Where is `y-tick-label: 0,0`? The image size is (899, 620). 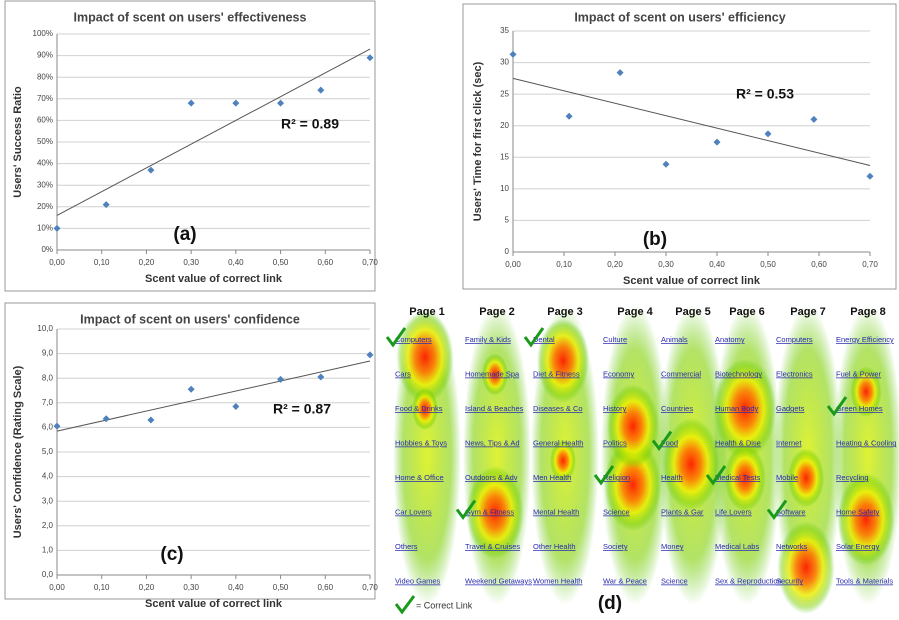 y-tick-label: 0,0 is located at coordinates (48, 574).